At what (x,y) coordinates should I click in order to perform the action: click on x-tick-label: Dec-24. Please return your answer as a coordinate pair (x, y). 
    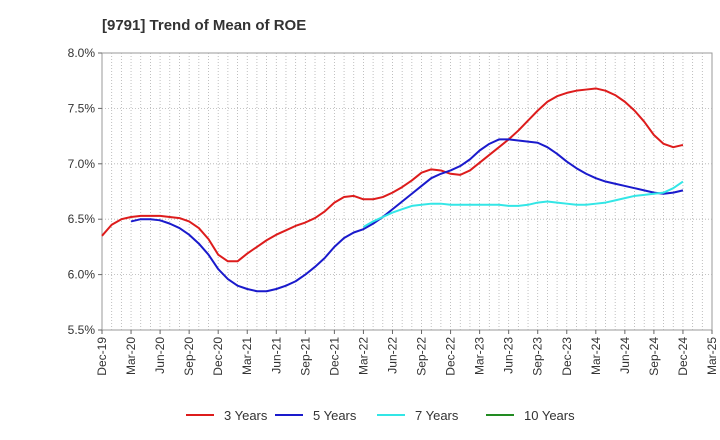
    Looking at the image, I should click on (683, 356).